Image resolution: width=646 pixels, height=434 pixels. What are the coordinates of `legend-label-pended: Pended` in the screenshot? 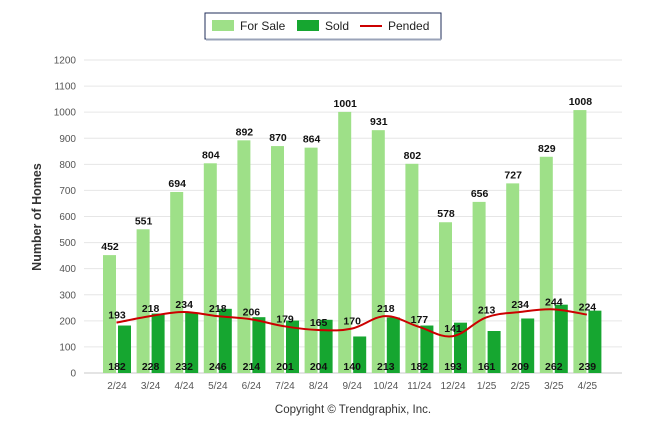 It's located at (408, 26).